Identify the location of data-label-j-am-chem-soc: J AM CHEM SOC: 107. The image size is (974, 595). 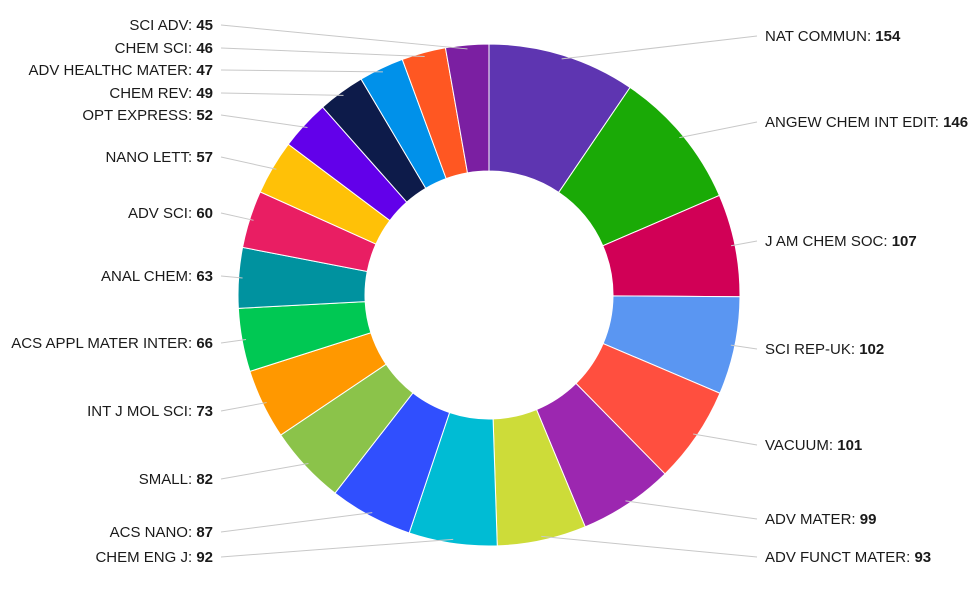
(841, 241).